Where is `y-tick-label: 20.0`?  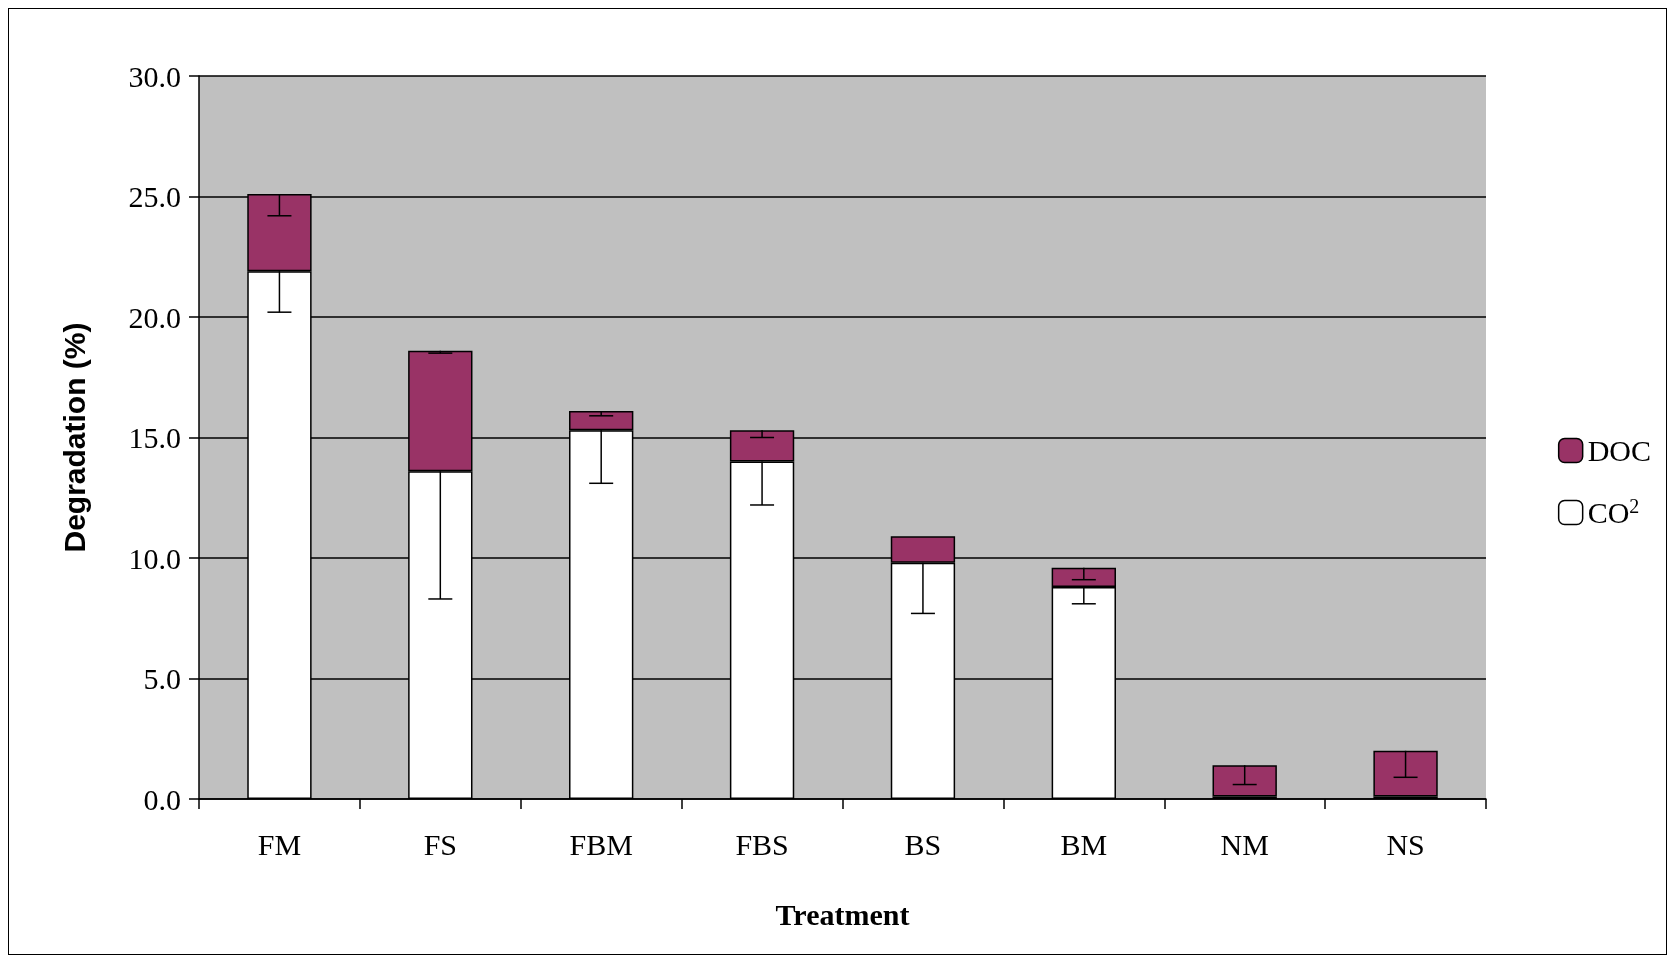
y-tick-label: 20.0 is located at coordinates (154, 317).